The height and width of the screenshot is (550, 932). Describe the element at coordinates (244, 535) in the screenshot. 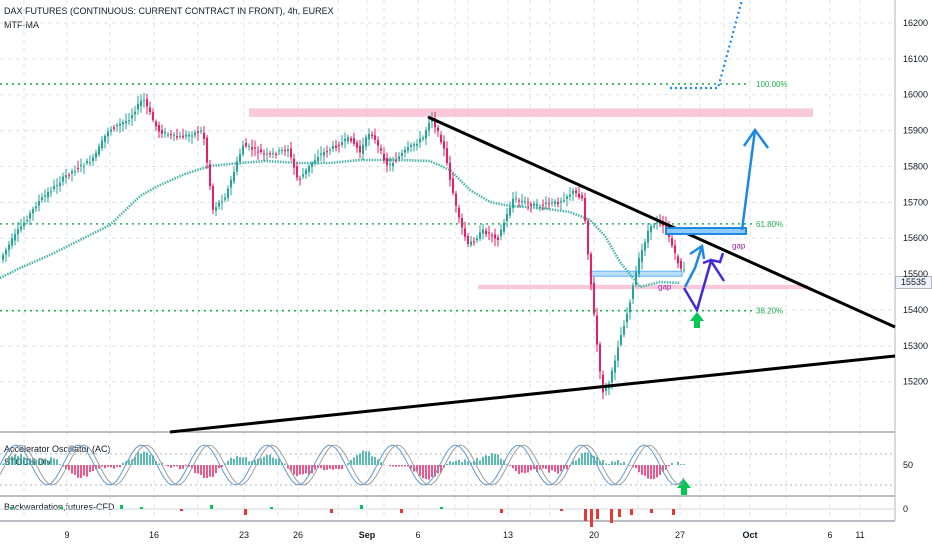

I see `x-tick-label: 23` at that location.